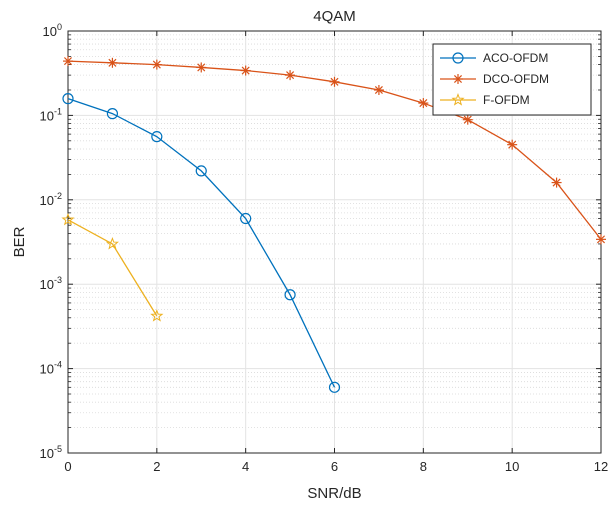  Describe the element at coordinates (156, 466) in the screenshot. I see `x-tick-label: 2` at that location.